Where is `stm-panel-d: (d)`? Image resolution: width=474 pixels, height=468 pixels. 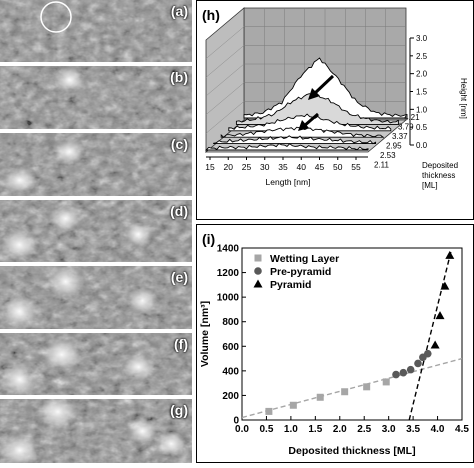 stm-panel-d: (d) is located at coordinates (96, 231).